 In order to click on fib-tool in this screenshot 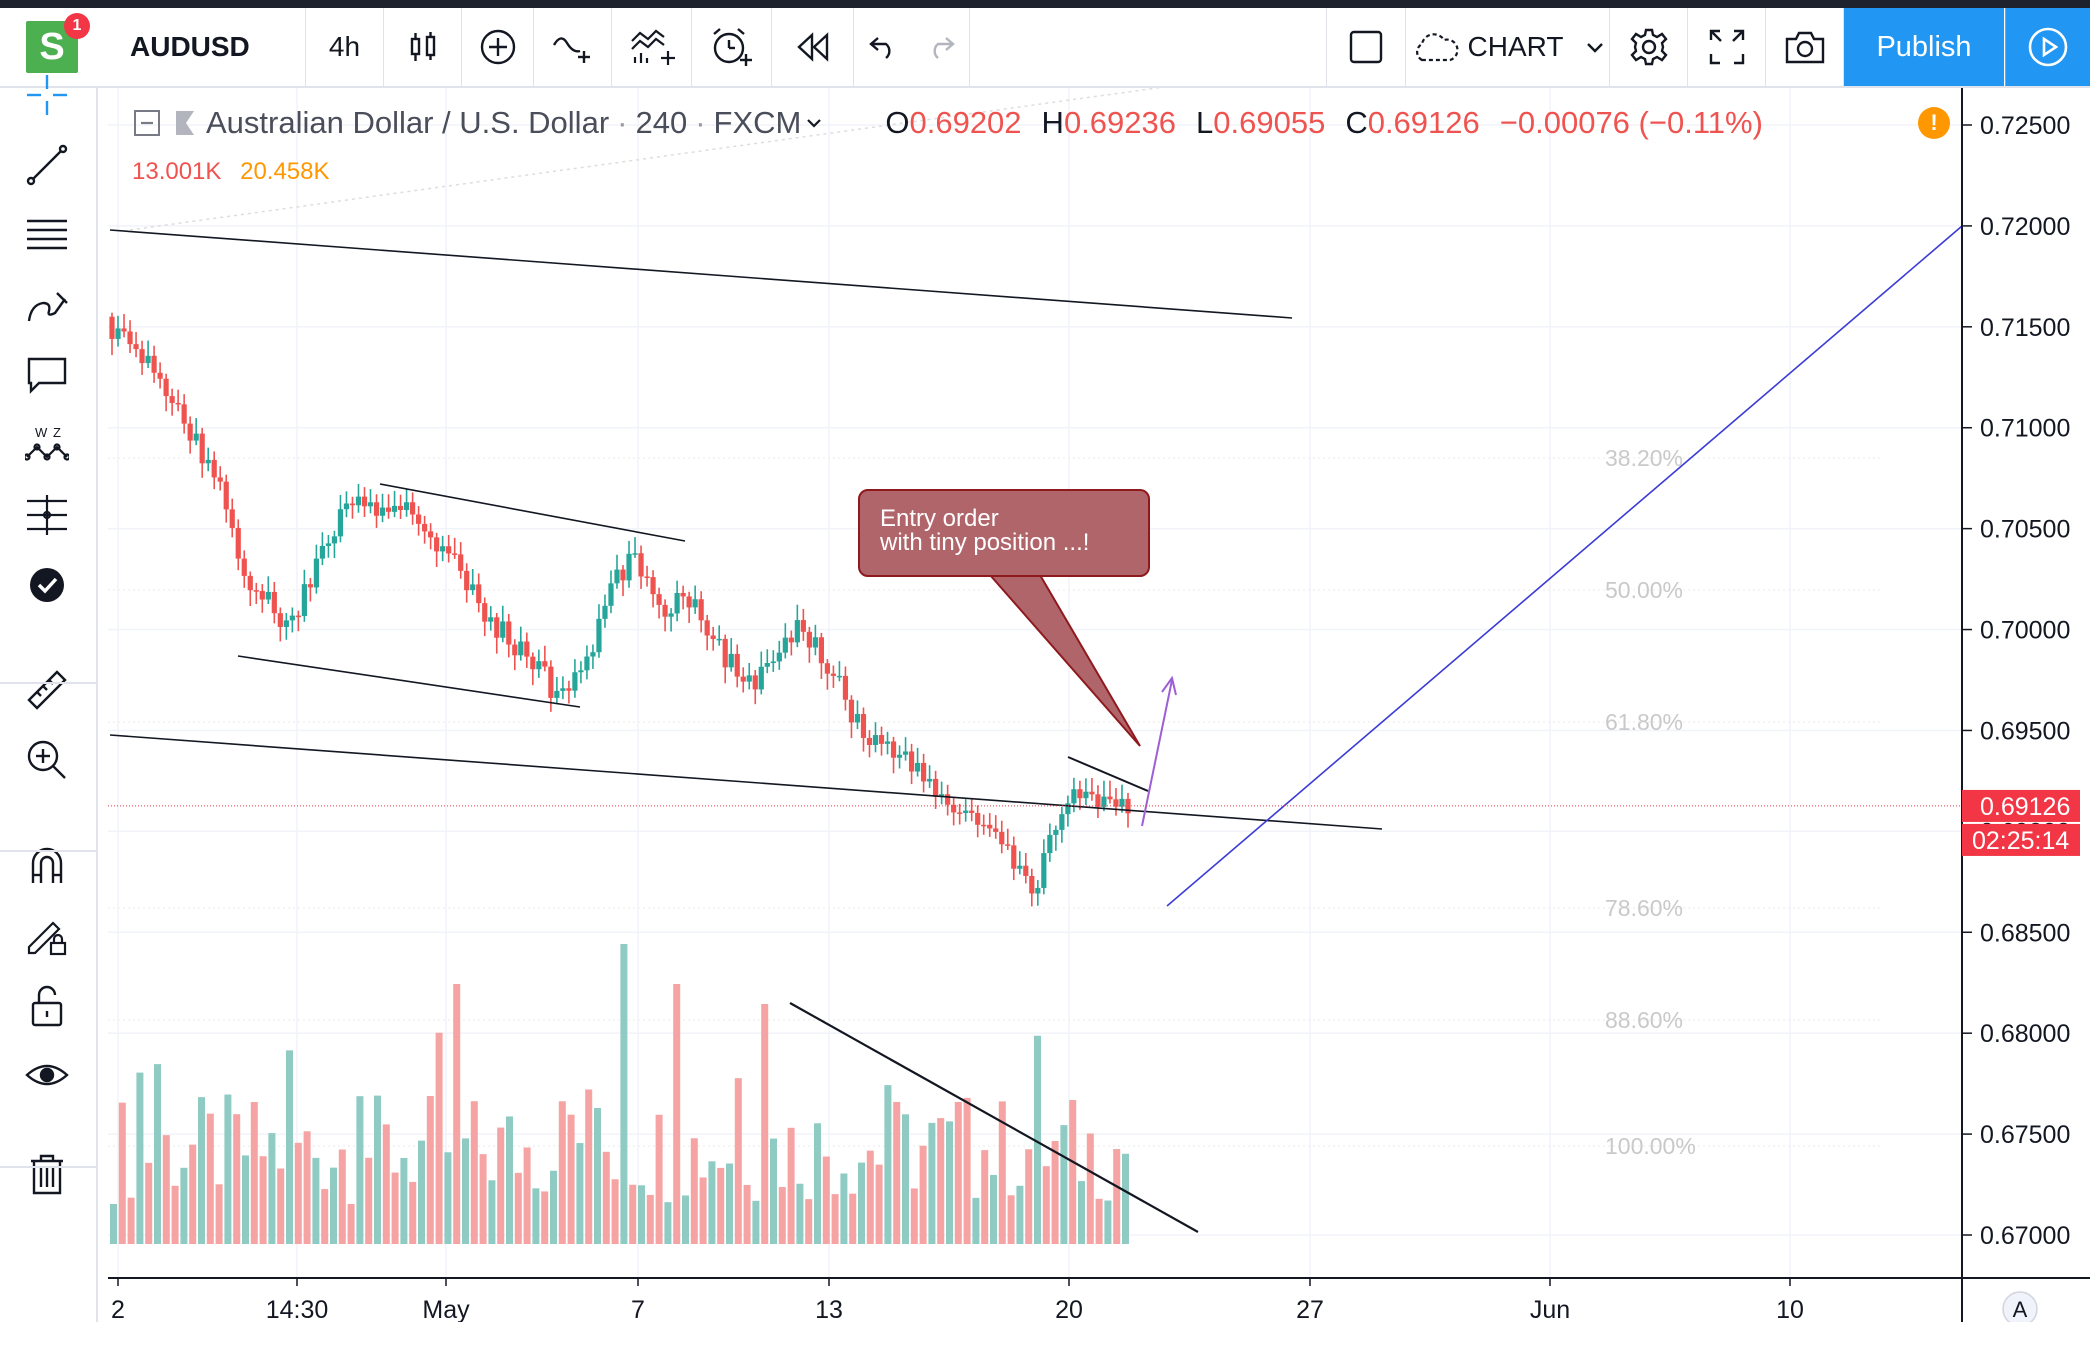, I will do `click(47, 235)`.